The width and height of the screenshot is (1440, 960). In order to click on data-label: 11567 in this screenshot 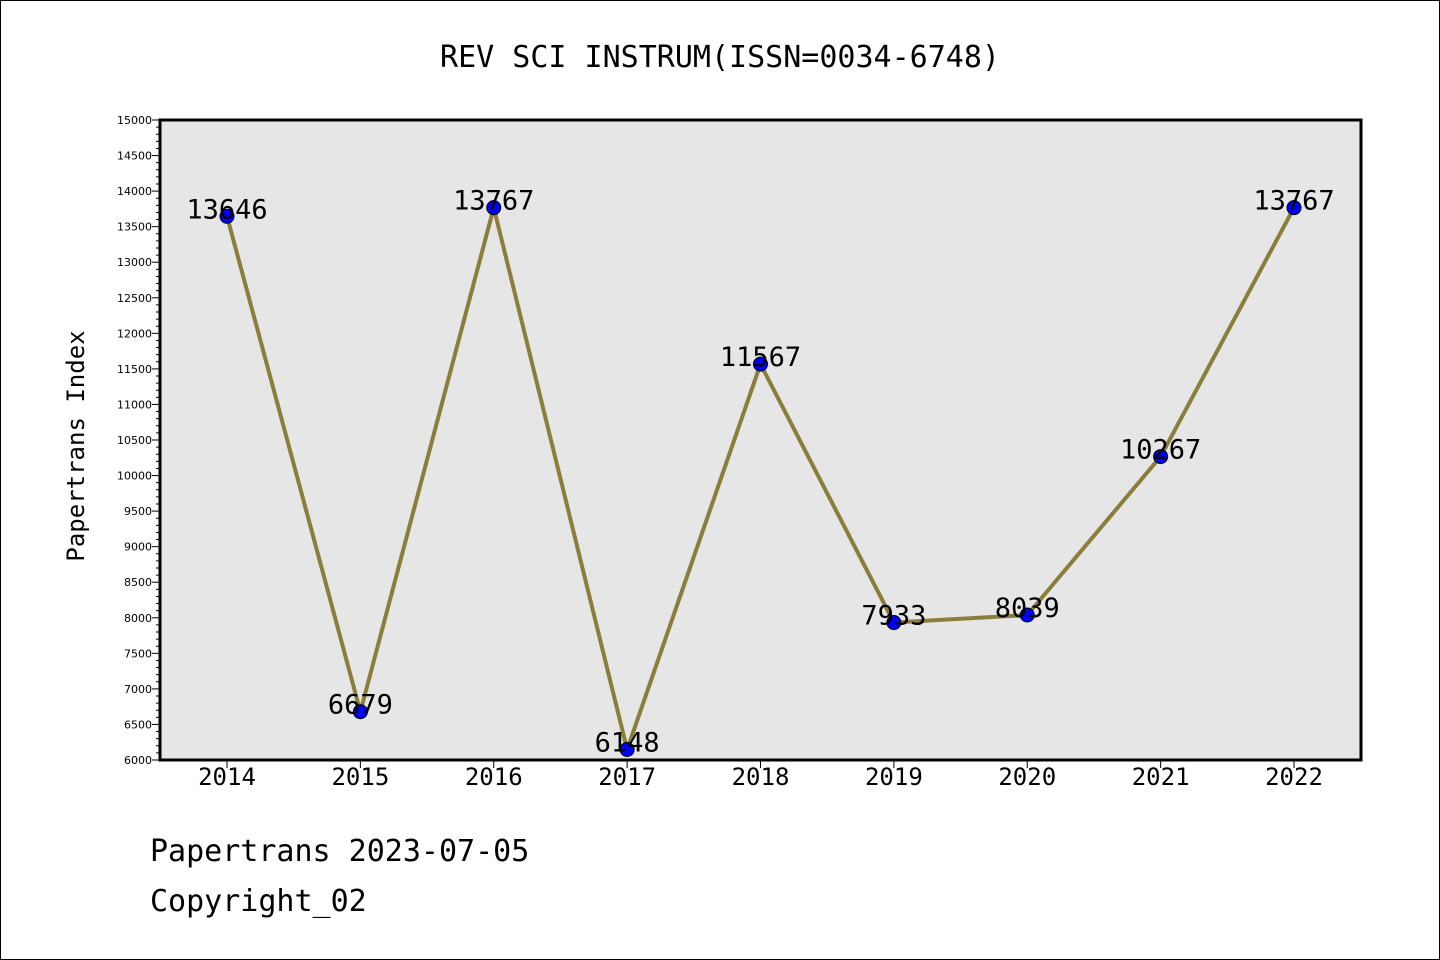, I will do `click(760, 357)`.